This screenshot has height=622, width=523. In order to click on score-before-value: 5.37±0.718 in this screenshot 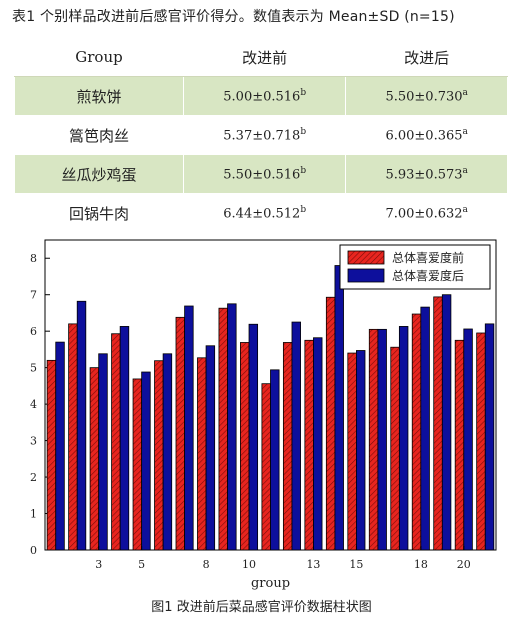, I will do `click(262, 136)`.